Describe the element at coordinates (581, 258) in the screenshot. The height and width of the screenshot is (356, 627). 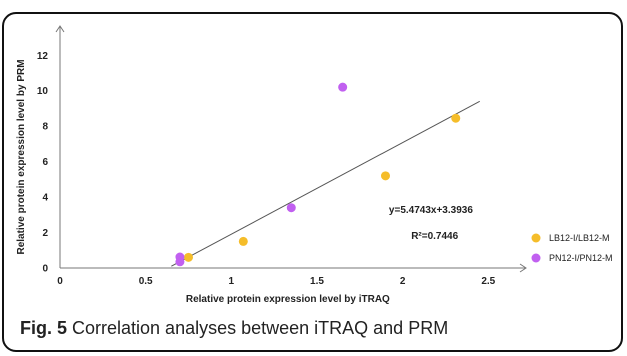
I see `legend-label: PN12-I/PN12-M` at that location.